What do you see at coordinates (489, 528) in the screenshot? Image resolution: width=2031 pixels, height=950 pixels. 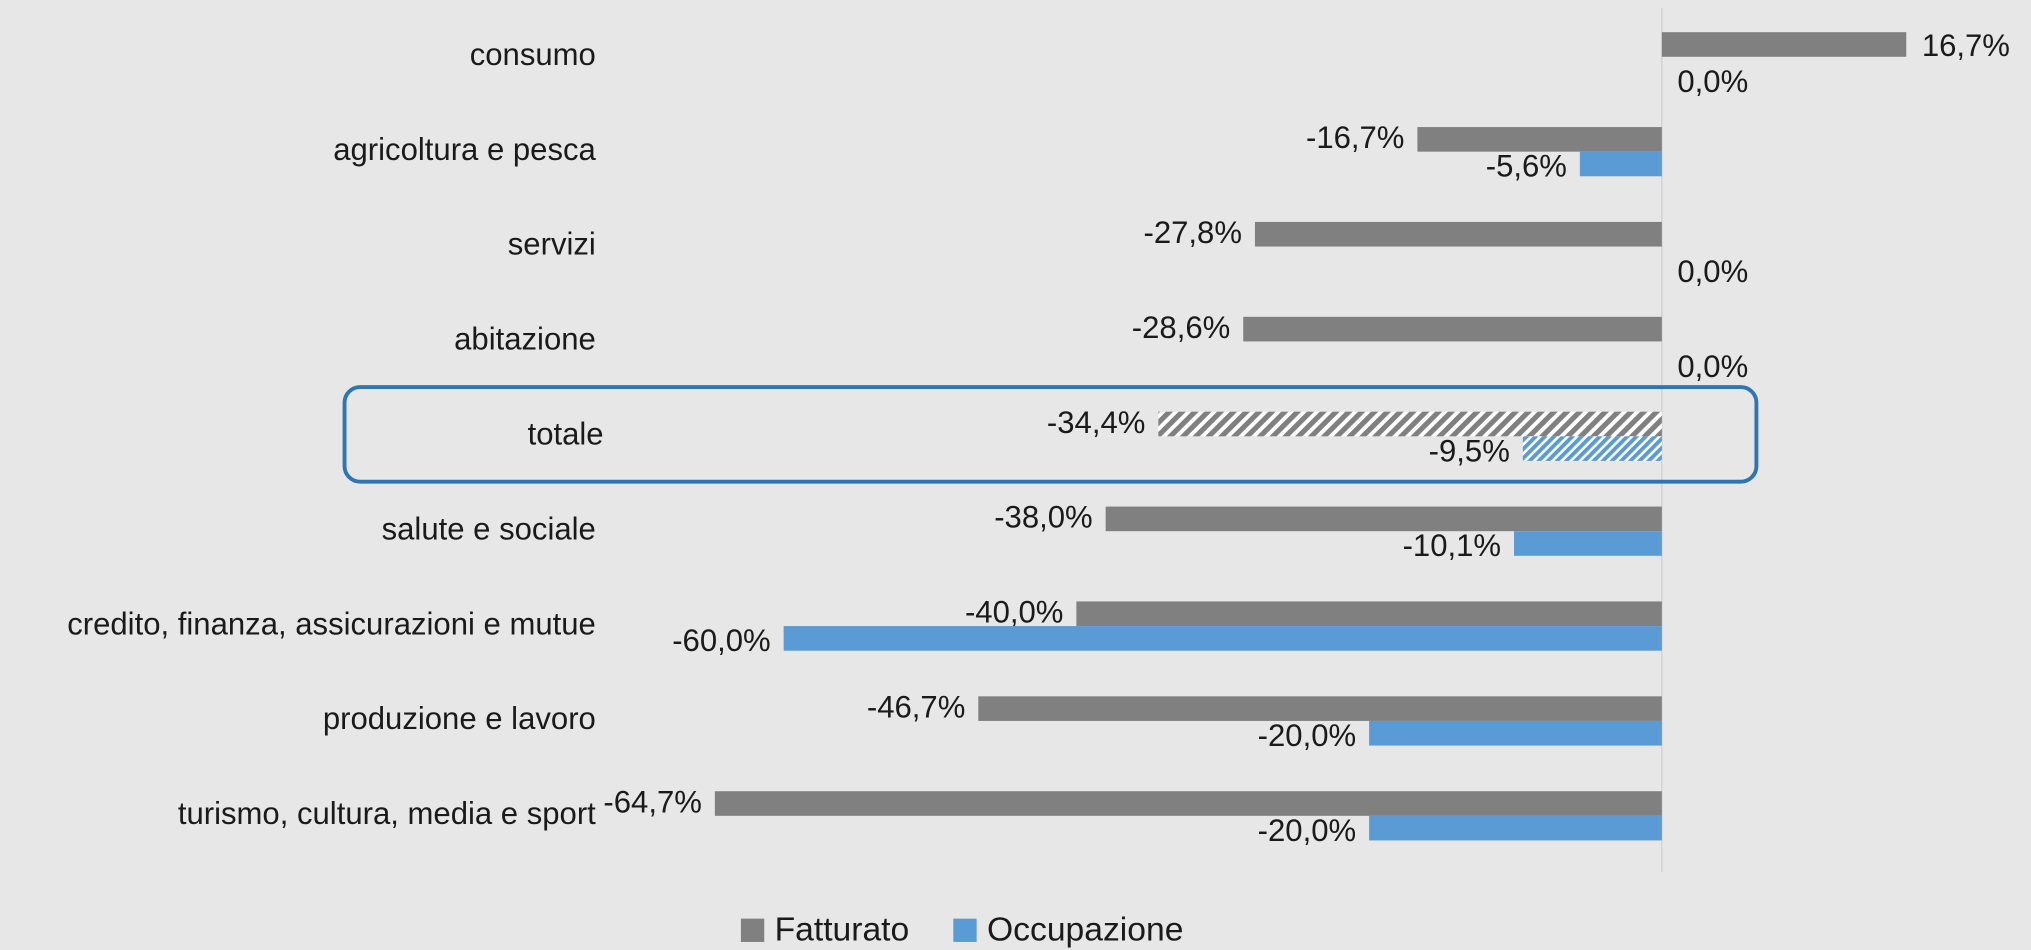 I see `category-label: salute e sociale` at bounding box center [489, 528].